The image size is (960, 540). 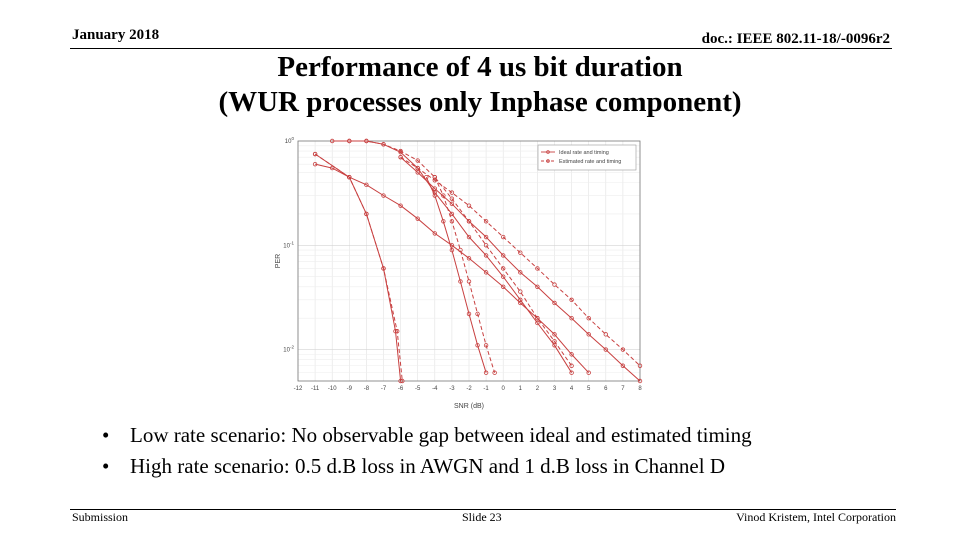 What do you see at coordinates (469, 389) in the screenshot?
I see `x-tick-label: -2` at bounding box center [469, 389].